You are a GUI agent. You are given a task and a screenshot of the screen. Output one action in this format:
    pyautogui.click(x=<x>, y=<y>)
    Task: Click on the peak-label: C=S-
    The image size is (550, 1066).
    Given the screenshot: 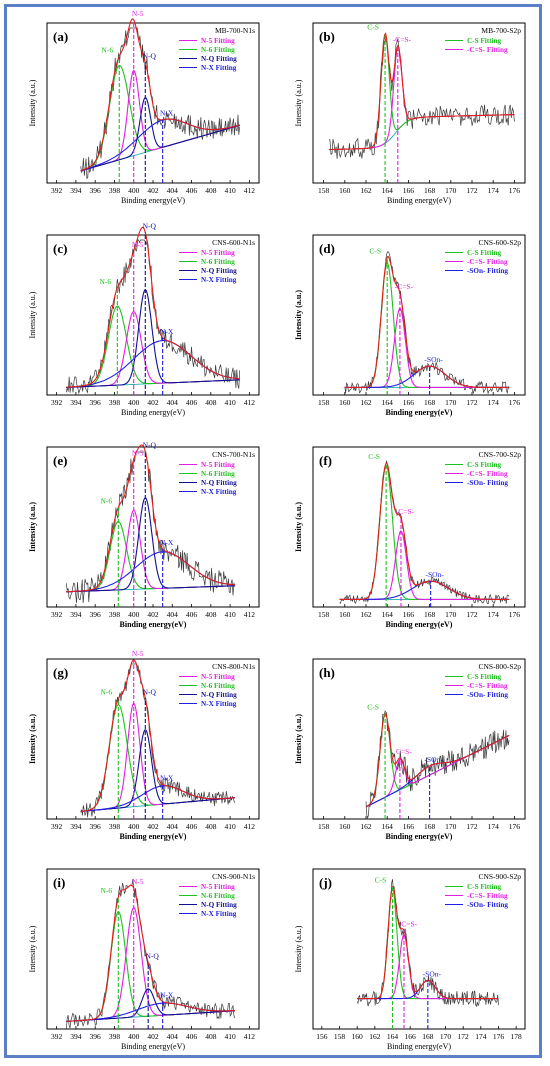 What is the action you would take?
    pyautogui.click(x=404, y=751)
    